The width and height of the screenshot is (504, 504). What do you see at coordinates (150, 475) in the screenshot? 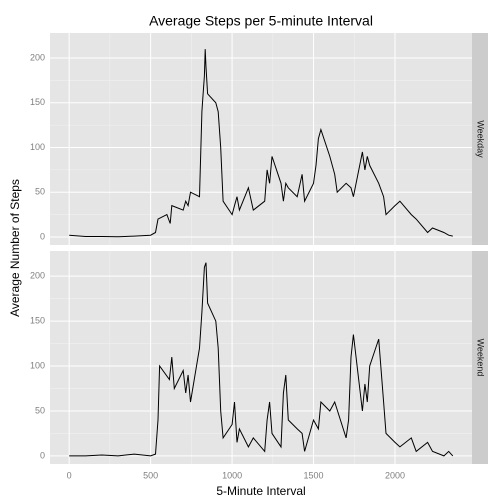
I see `x-tick-label: 500` at bounding box center [150, 475].